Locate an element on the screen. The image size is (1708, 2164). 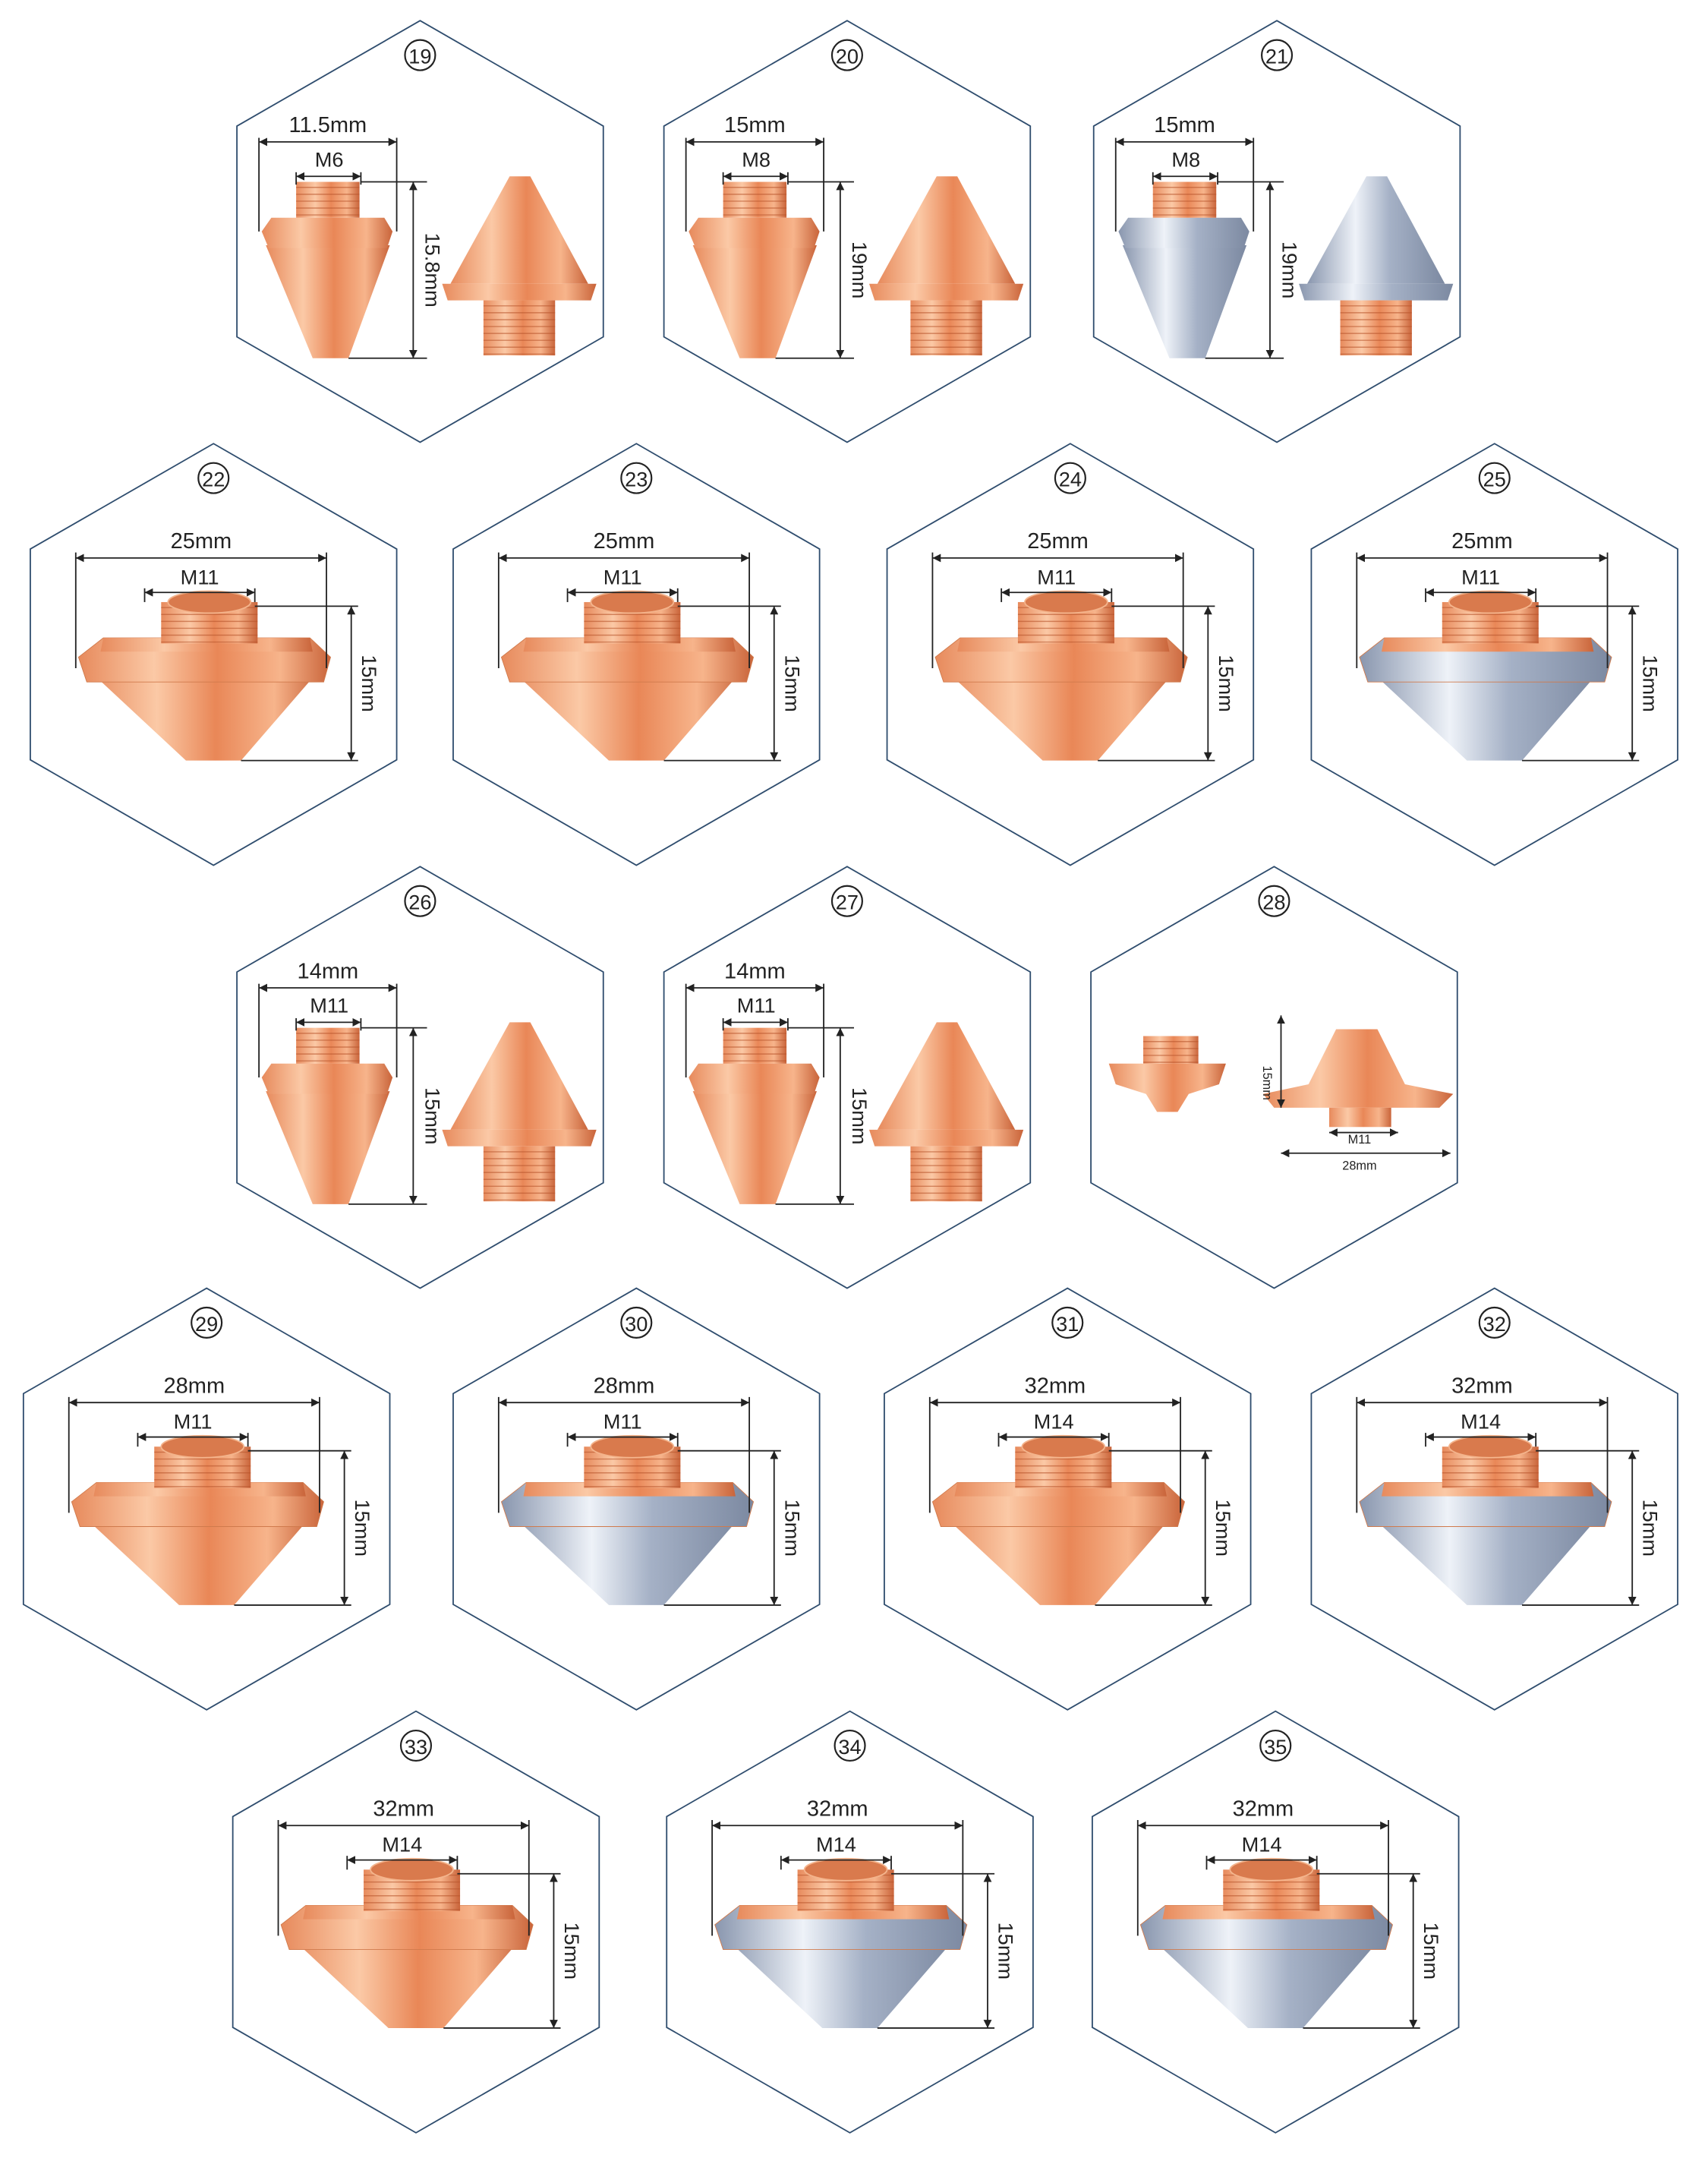
item-number: 29 is located at coordinates (206, 1324).